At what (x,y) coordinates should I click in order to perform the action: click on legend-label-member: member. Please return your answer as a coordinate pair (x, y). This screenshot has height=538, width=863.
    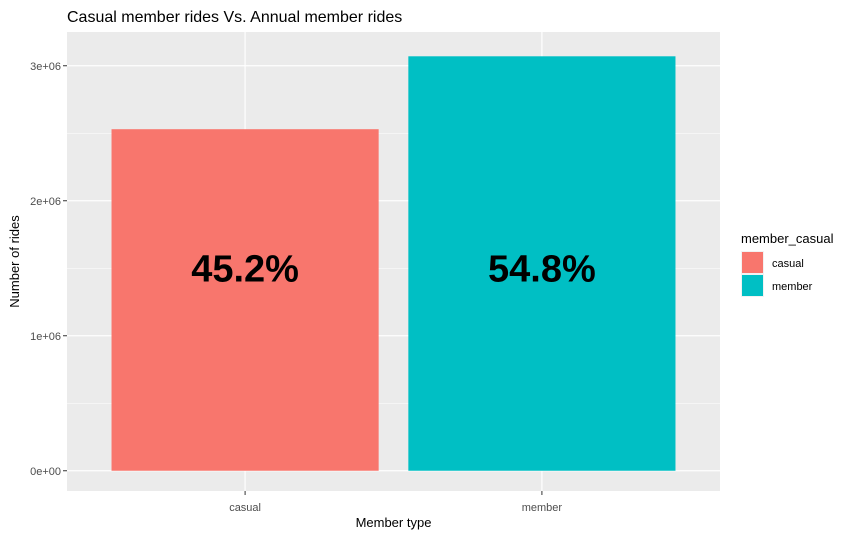
    Looking at the image, I should click on (792, 287).